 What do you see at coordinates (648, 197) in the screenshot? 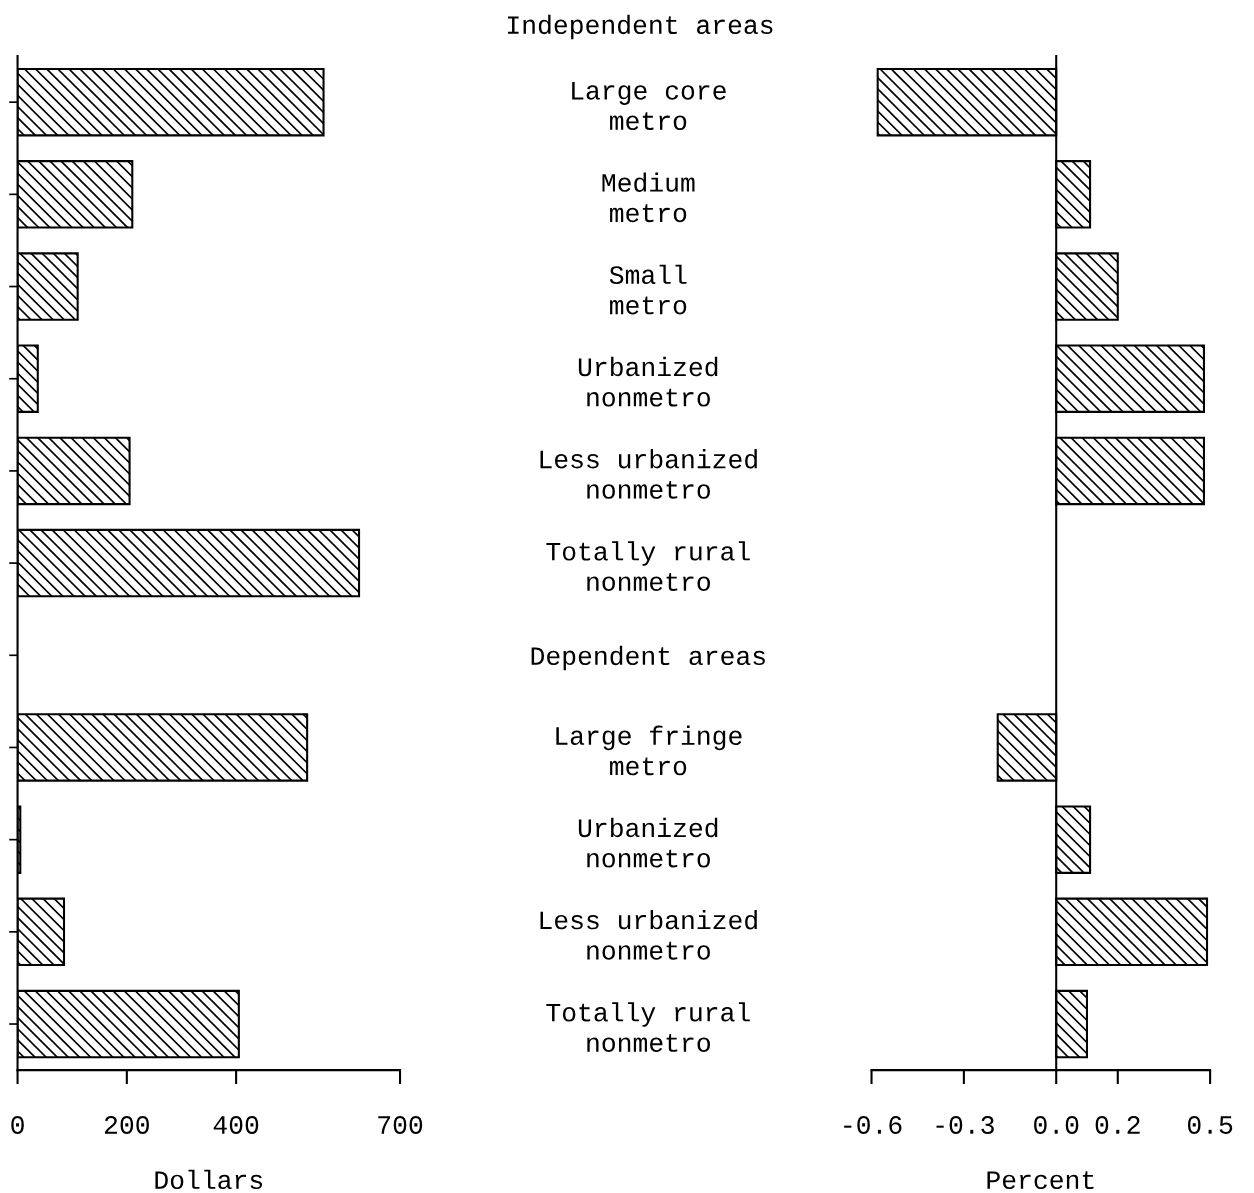
I see `y-tick-label: Medium metro` at bounding box center [648, 197].